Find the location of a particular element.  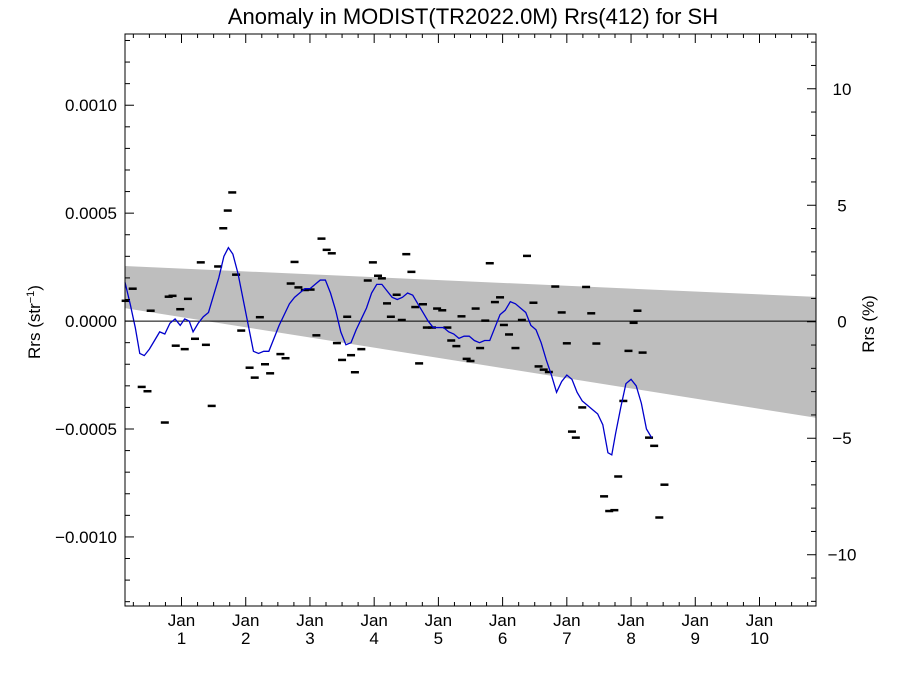

y-axis-left: 0.0010 0.0005 0.0000 −0.0005 −0.0010 is located at coordinates (94, 321).